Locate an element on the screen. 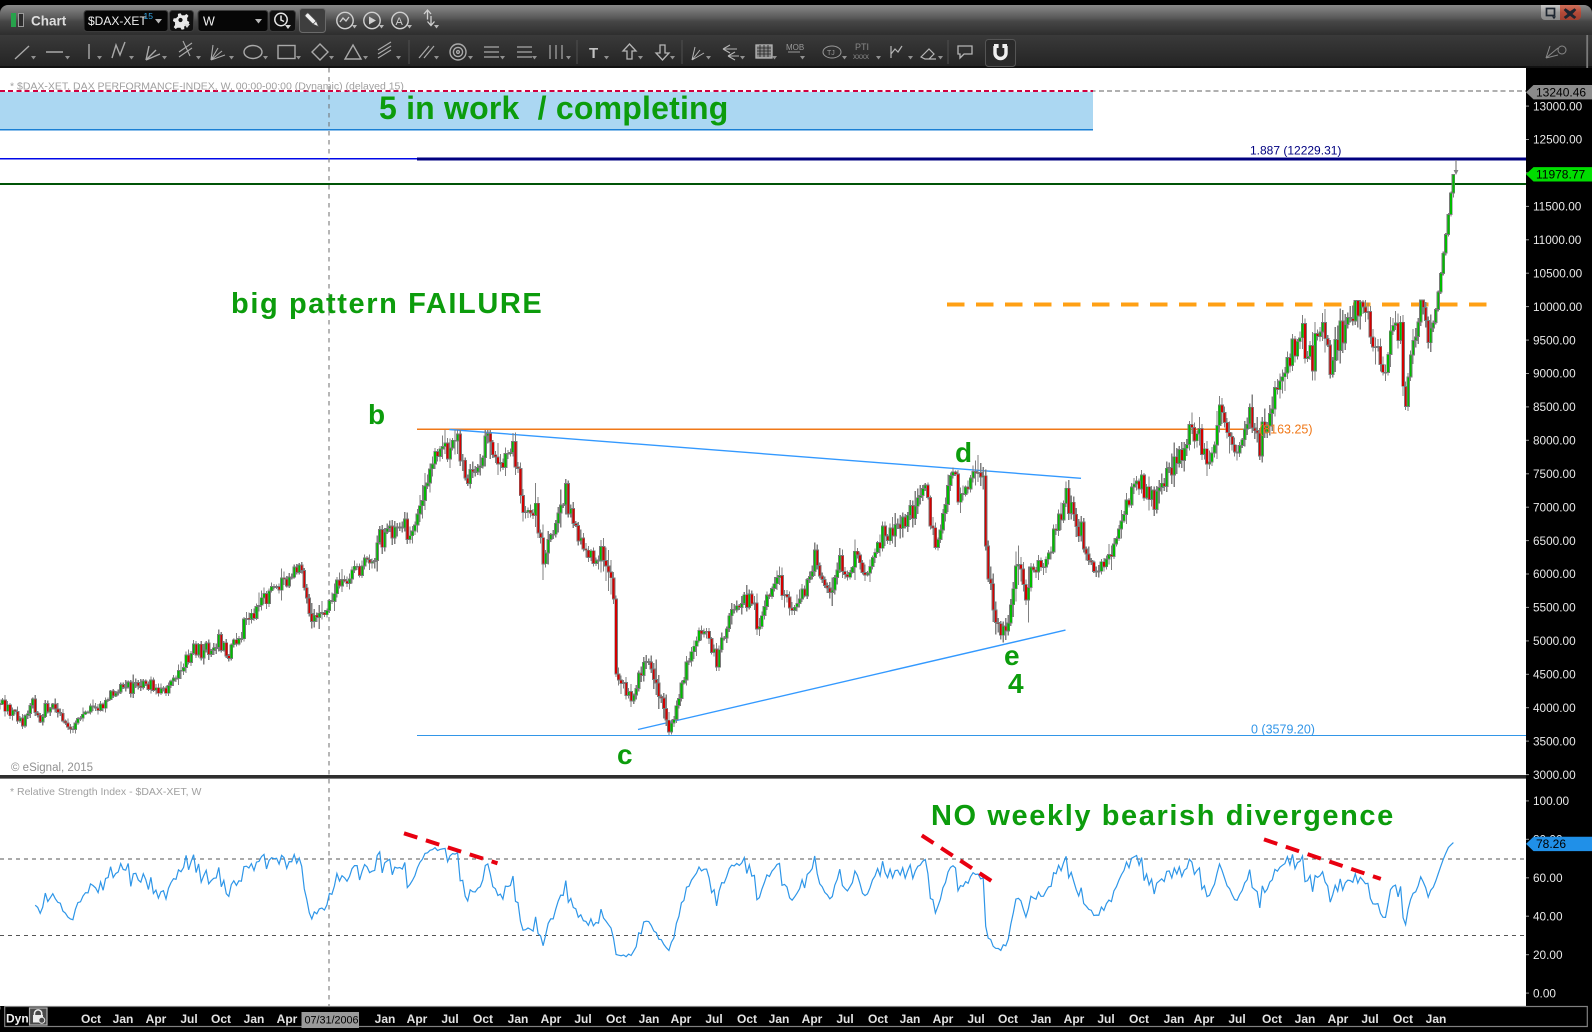 The height and width of the screenshot is (1032, 1592). svg-text: b is located at coordinates (376, 414).